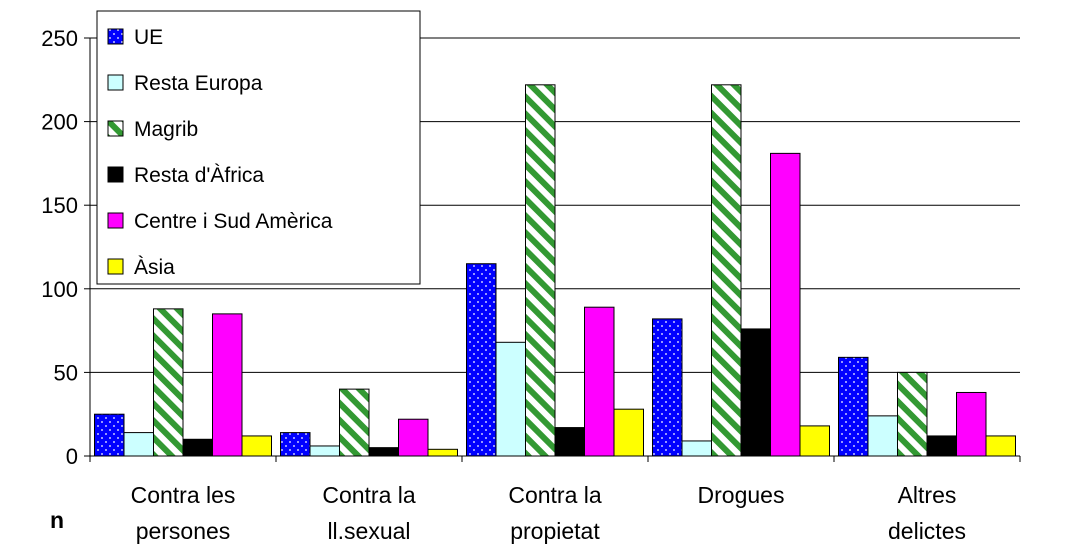 The image size is (1077, 550). I want to click on legend-label: Resta Europa, so click(198, 83).